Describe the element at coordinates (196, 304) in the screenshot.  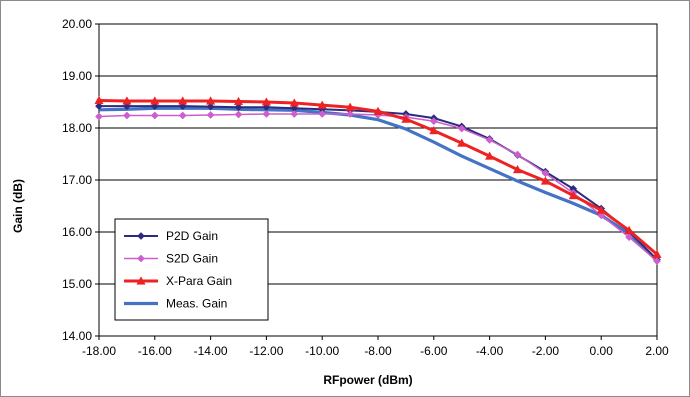
I see `legend-label: Meas. Gain` at that location.